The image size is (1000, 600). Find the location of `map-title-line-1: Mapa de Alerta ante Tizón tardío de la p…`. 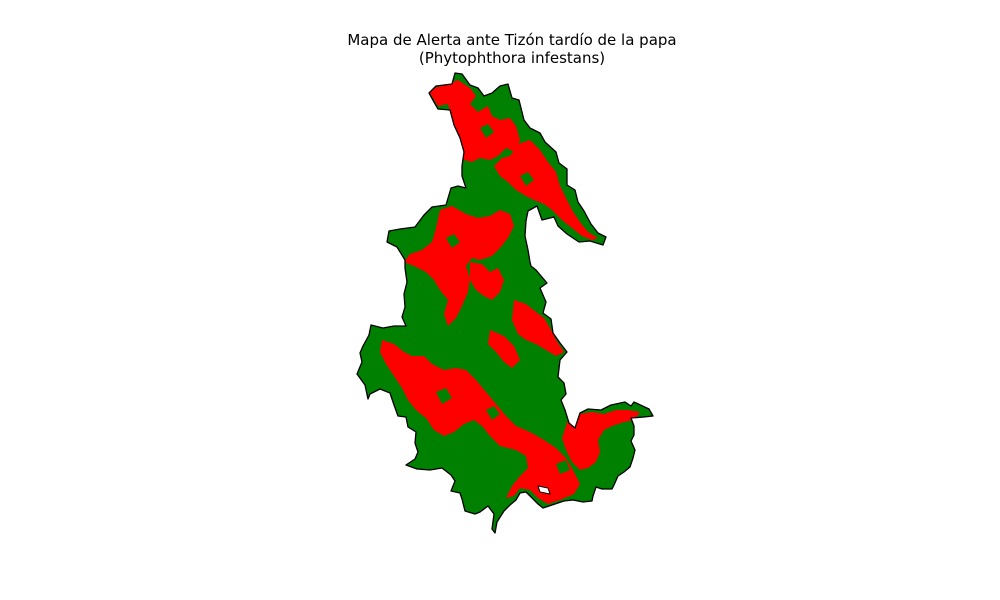

map-title-line-1: Mapa de Alerta ante Tizón tardío de la p… is located at coordinates (512, 40).